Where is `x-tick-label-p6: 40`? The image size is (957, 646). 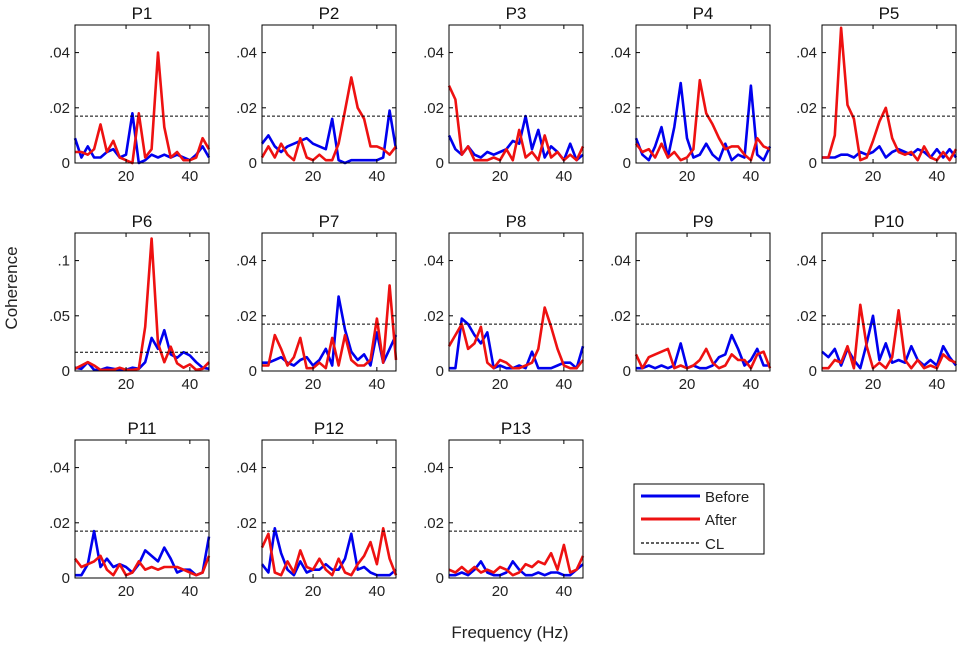
x-tick-label-p6: 40 is located at coordinates (190, 384).